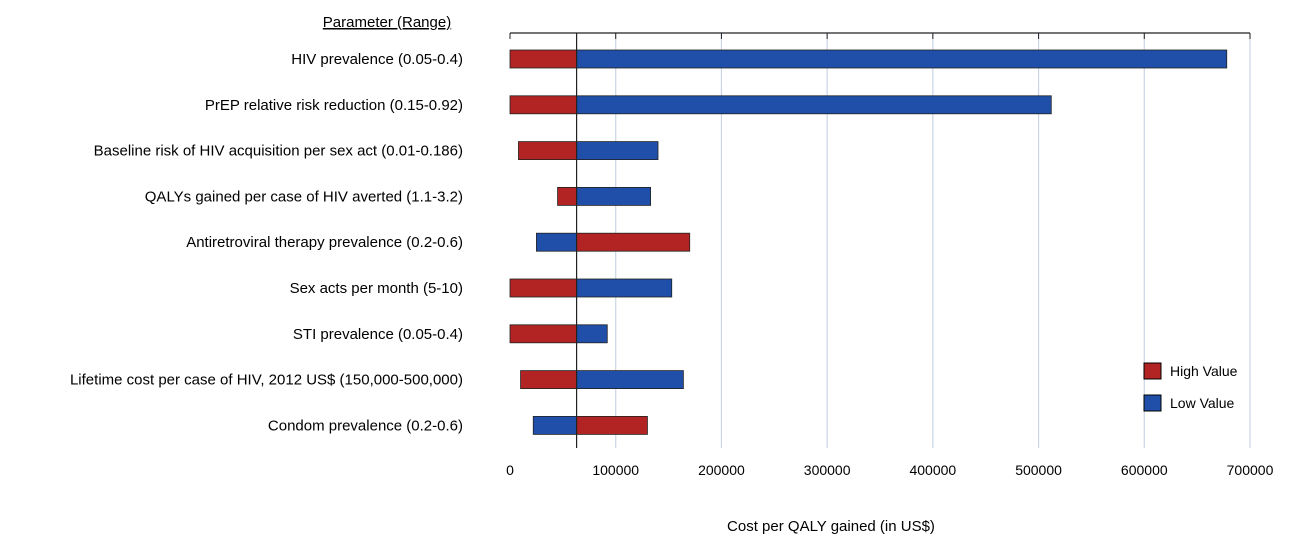  Describe the element at coordinates (1202, 403) in the screenshot. I see `legend-label-low: Low Value` at that location.